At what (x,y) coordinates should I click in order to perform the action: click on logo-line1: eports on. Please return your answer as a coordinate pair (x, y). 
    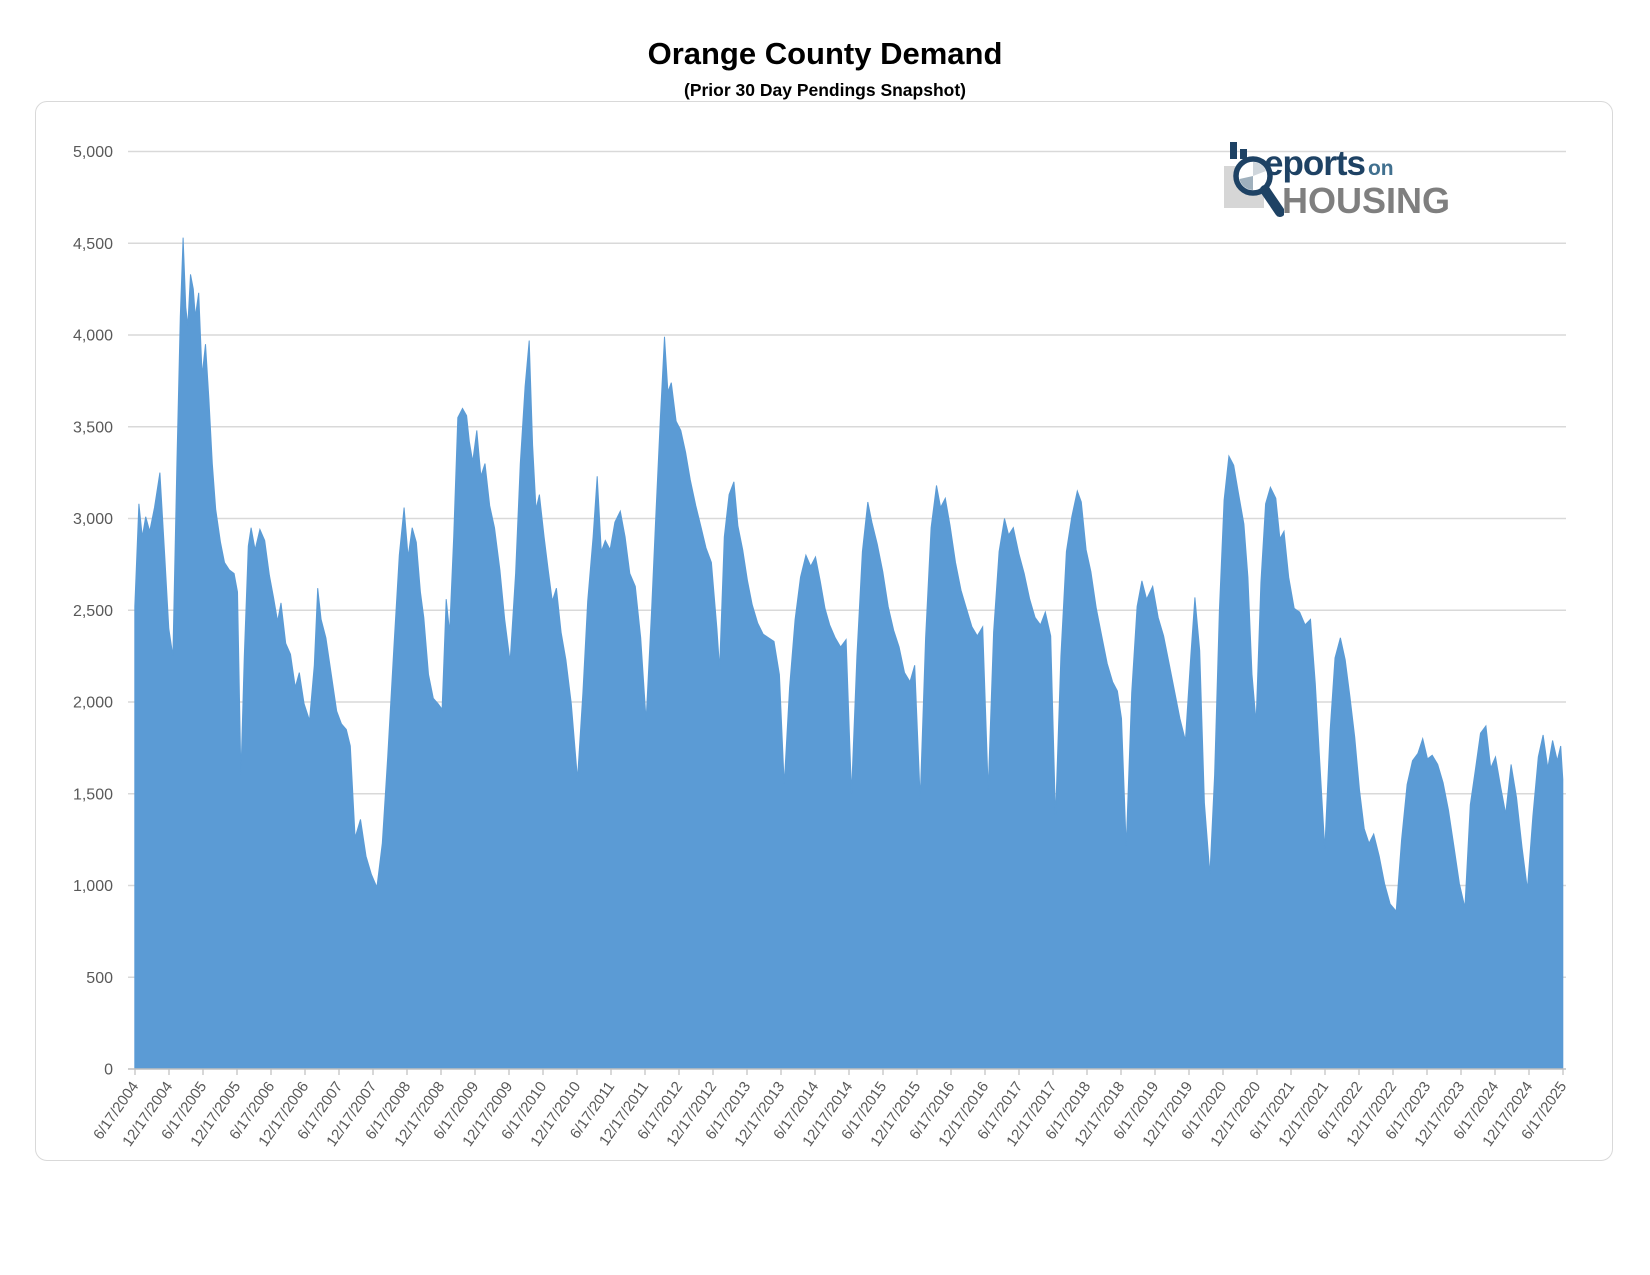
    Looking at the image, I should click on (1329, 164).